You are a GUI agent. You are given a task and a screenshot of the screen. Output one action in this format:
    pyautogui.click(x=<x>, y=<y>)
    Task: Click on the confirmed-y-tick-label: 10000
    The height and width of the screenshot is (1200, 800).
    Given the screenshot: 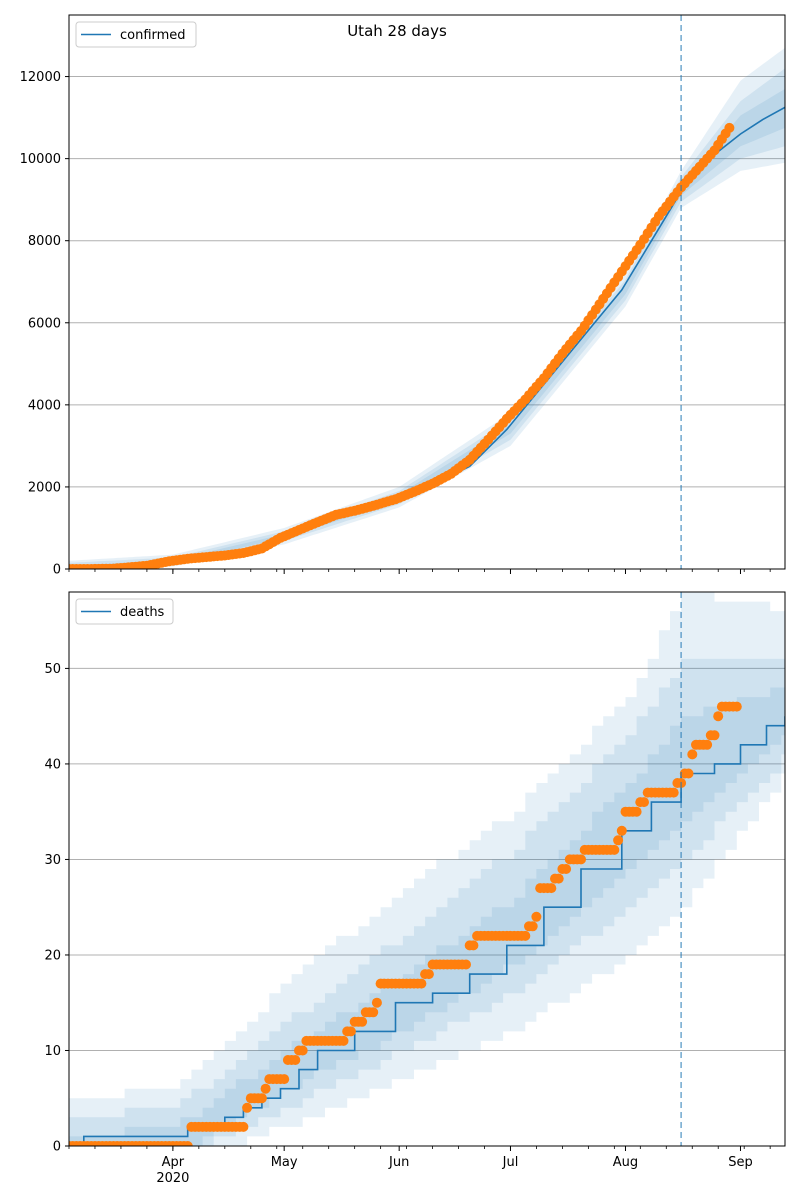 What is the action you would take?
    pyautogui.click(x=40, y=159)
    